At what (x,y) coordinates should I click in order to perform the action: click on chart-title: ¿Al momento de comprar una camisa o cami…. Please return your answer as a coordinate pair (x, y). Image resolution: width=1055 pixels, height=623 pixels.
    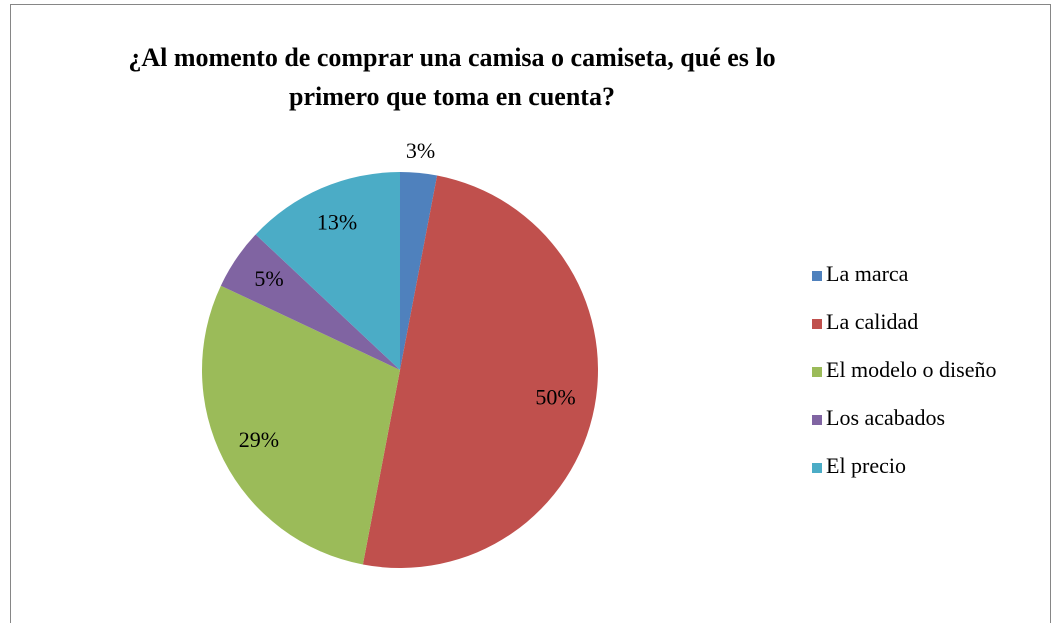
    Looking at the image, I should click on (452, 77).